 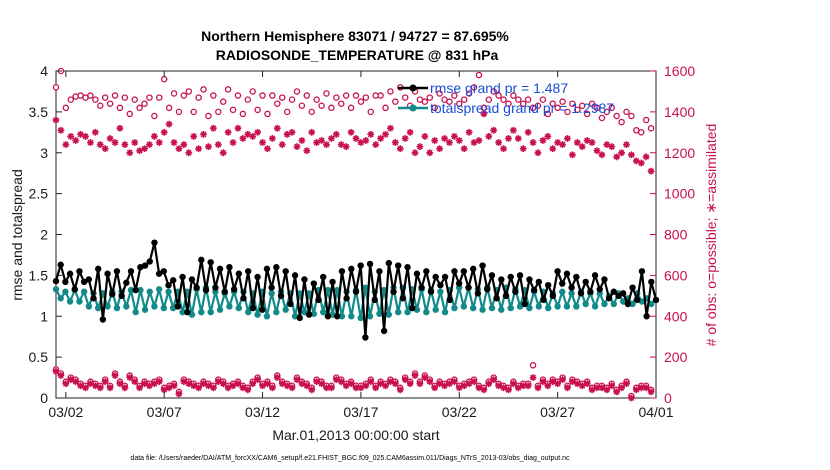 What do you see at coordinates (44, 316) in the screenshot?
I see `y-left-tick-label: 1` at bounding box center [44, 316].